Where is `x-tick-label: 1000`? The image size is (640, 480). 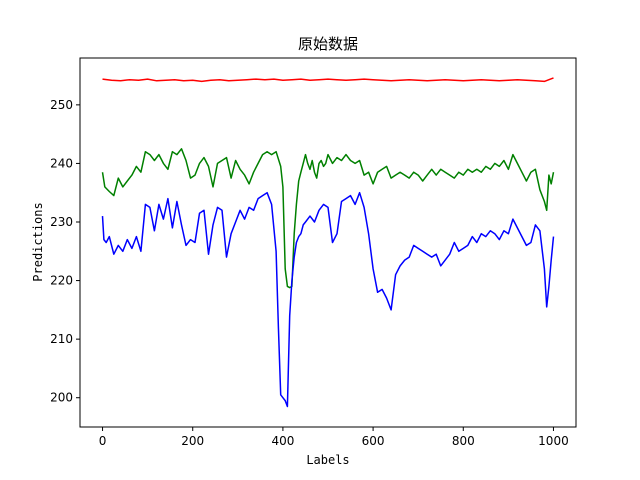
x-tick-label: 1000 is located at coordinates (553, 441).